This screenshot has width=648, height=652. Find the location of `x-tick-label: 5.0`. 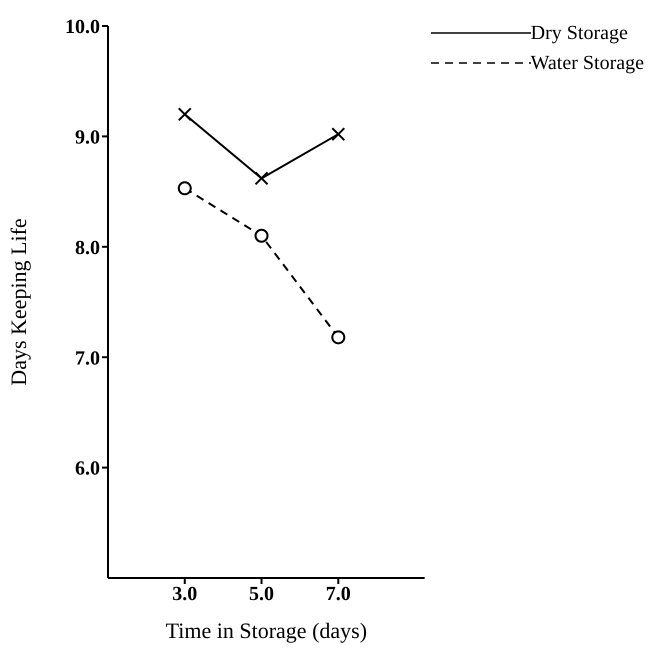

x-tick-label: 5.0 is located at coordinates (261, 594).